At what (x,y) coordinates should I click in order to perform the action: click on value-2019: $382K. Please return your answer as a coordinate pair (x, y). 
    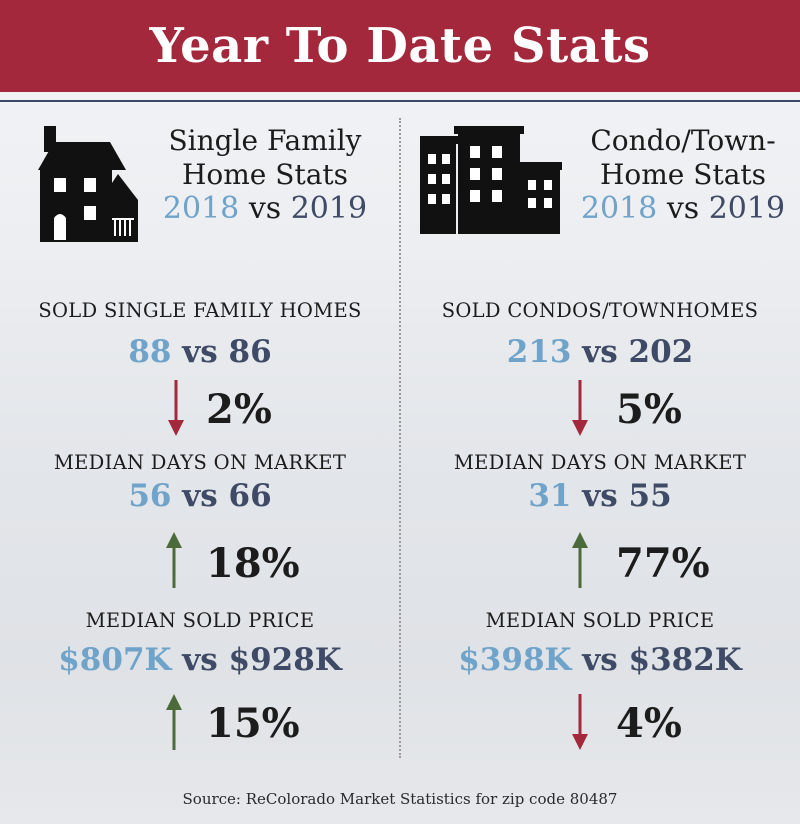
    Looking at the image, I should click on (685, 660).